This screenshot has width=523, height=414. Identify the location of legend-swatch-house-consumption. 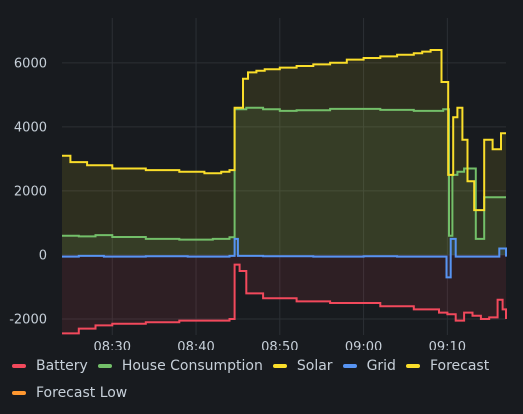
(104, 365).